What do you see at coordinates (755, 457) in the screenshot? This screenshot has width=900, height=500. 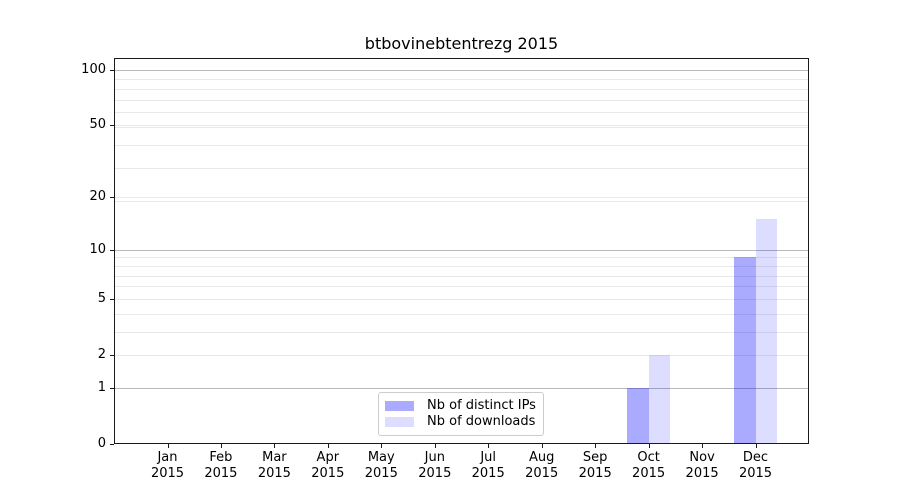 I see `x-tick-label-month: Dec` at bounding box center [755, 457].